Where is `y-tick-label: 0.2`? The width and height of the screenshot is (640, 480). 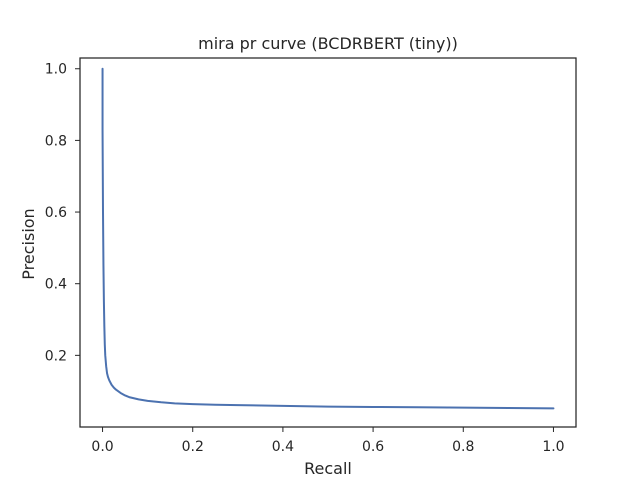 y-tick-label: 0.2 is located at coordinates (56, 356).